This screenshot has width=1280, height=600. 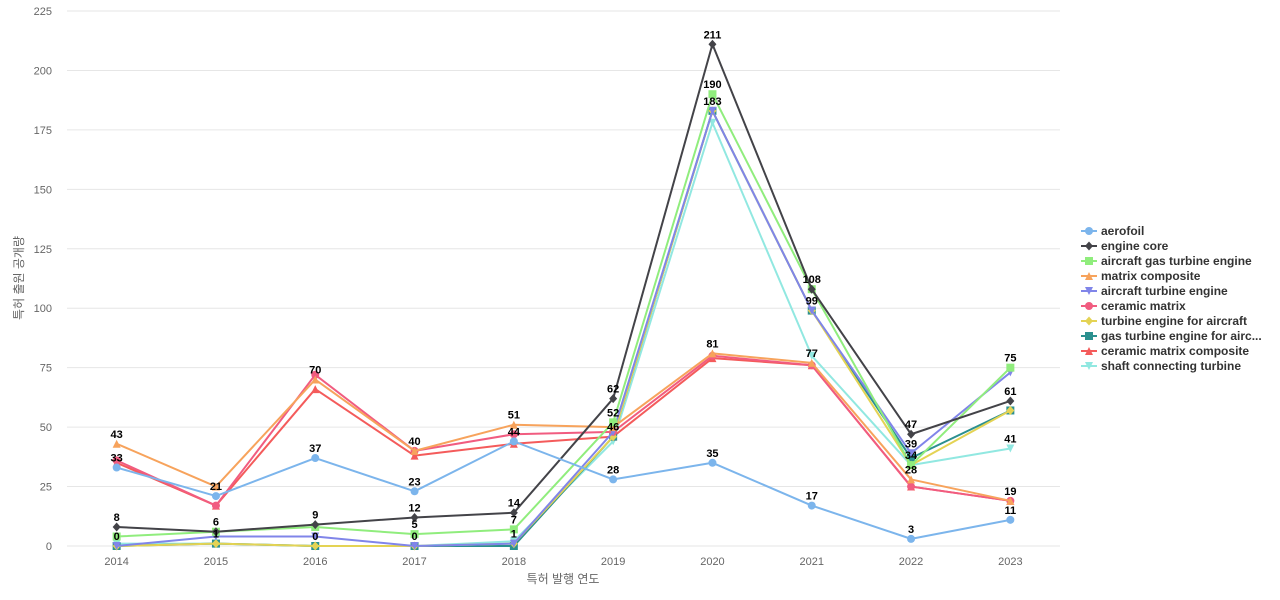 I want to click on data-label: 75, so click(x=1010, y=359).